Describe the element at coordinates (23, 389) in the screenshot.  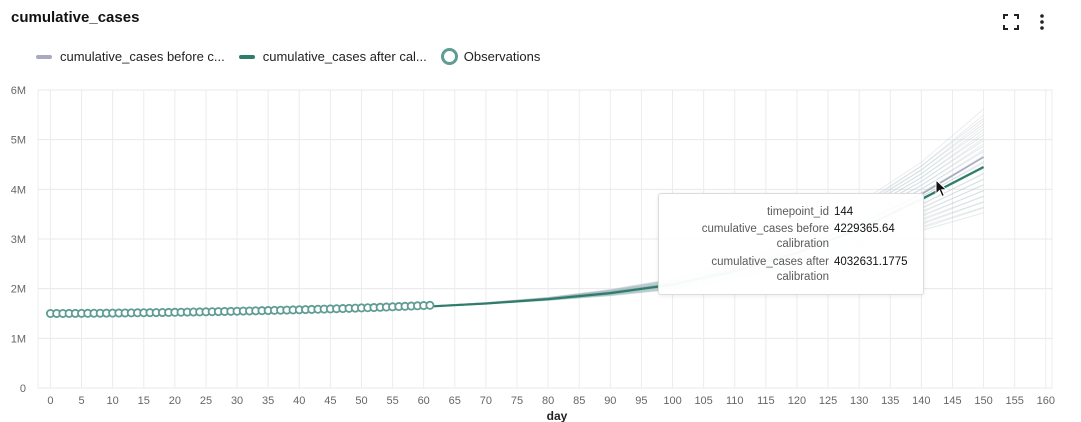
I see `y-tick-label: 0` at that location.